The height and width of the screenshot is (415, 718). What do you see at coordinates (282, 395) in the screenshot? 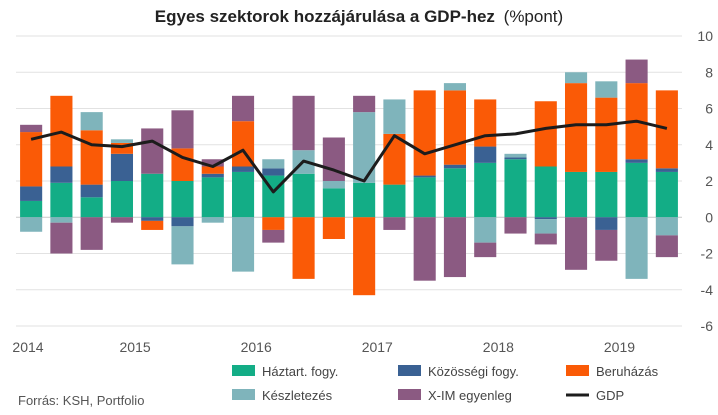
I see `legend-item-inv_stock: Készletezés` at bounding box center [282, 395].